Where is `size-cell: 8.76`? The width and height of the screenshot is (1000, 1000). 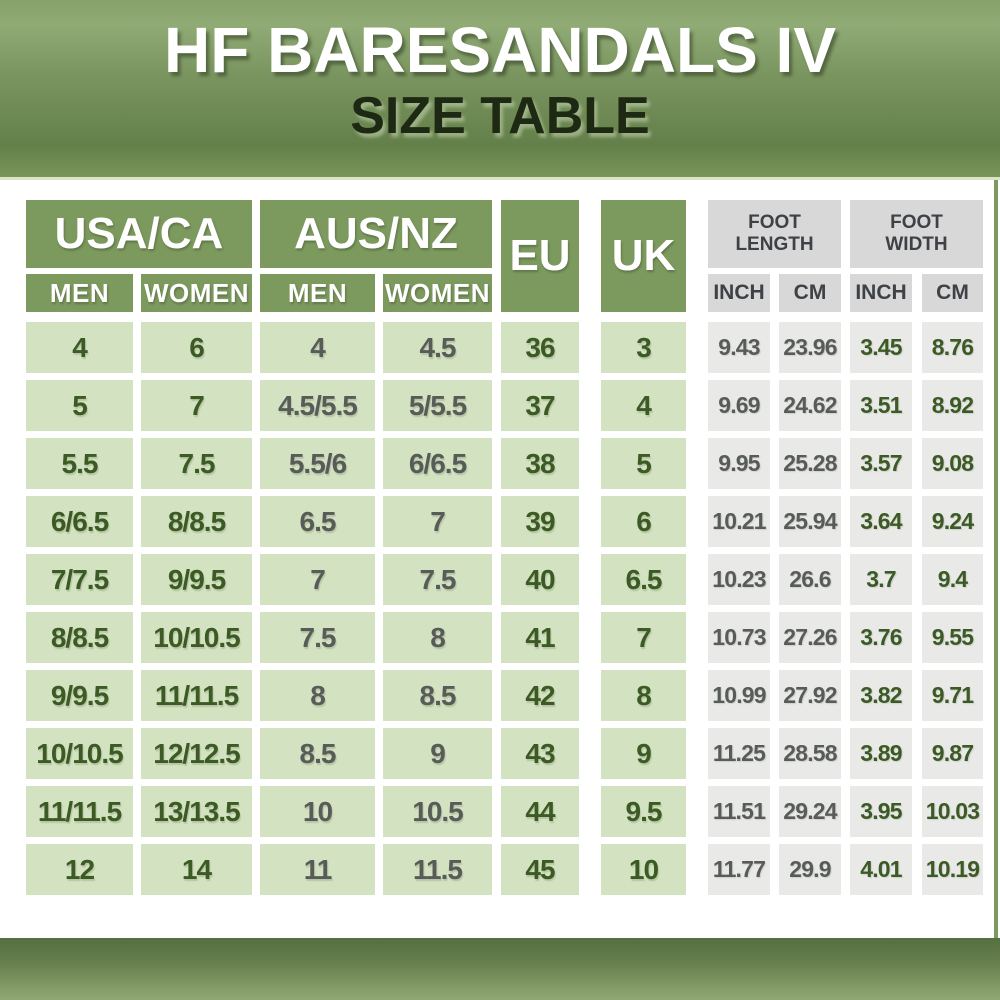
size-cell: 8.76 is located at coordinates (952, 347).